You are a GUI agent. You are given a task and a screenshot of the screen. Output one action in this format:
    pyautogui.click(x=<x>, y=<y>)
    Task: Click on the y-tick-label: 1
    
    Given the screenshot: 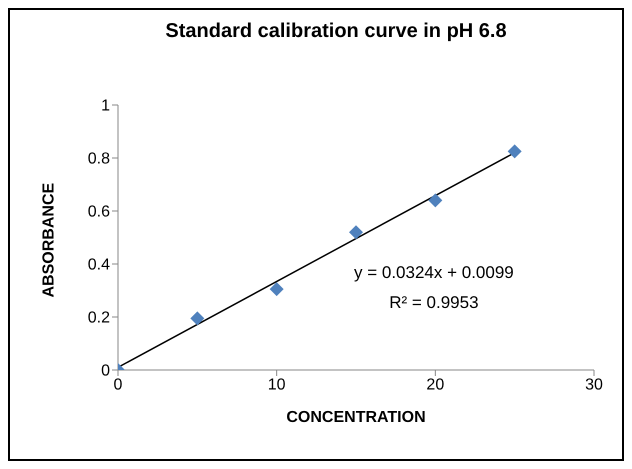 What is the action you would take?
    pyautogui.click(x=105, y=106)
    